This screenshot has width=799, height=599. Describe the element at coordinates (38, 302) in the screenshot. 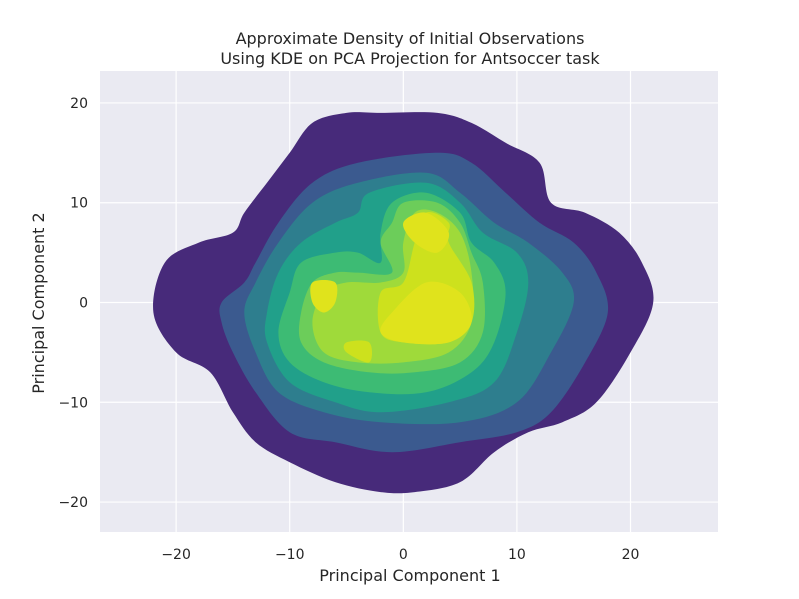

I see `y-axis-label: Principal Component 2` at that location.